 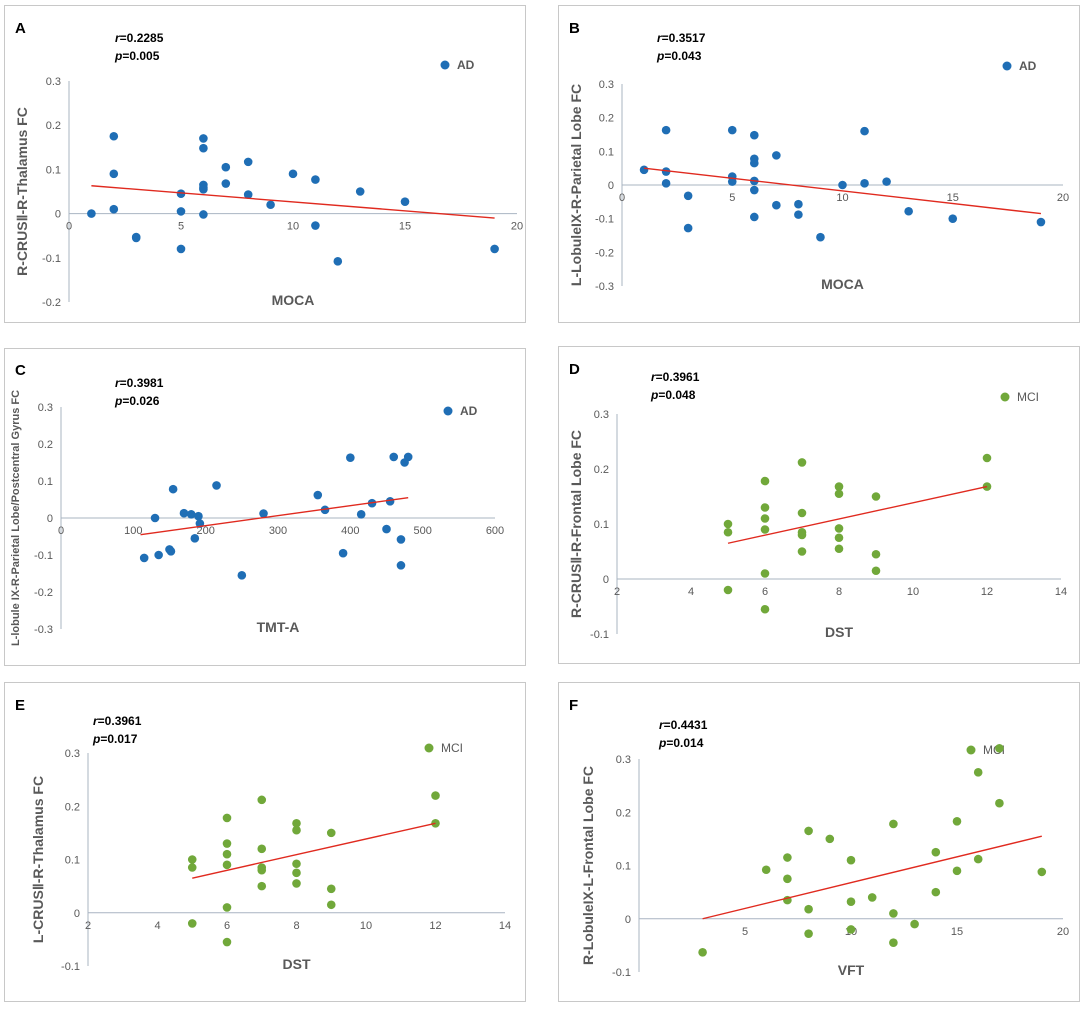 What do you see at coordinates (140, 401) in the screenshot?
I see `stat-p-value: =0.026` at bounding box center [140, 401].